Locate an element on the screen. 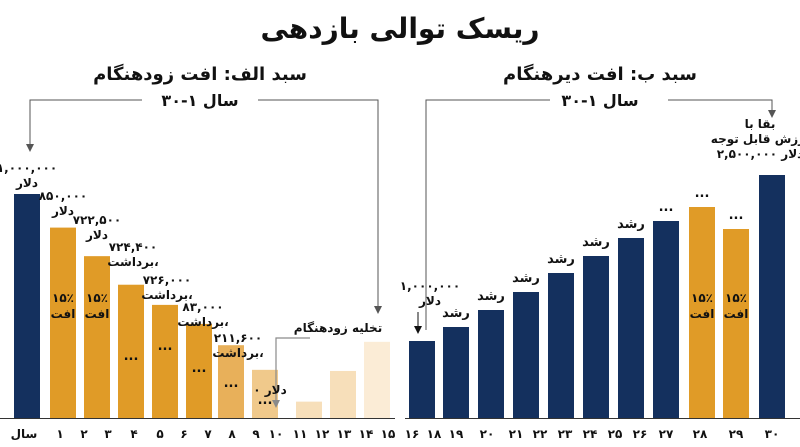 The height and width of the screenshot is (447, 800). x-tick-label: ۳ is located at coordinates (108, 434).